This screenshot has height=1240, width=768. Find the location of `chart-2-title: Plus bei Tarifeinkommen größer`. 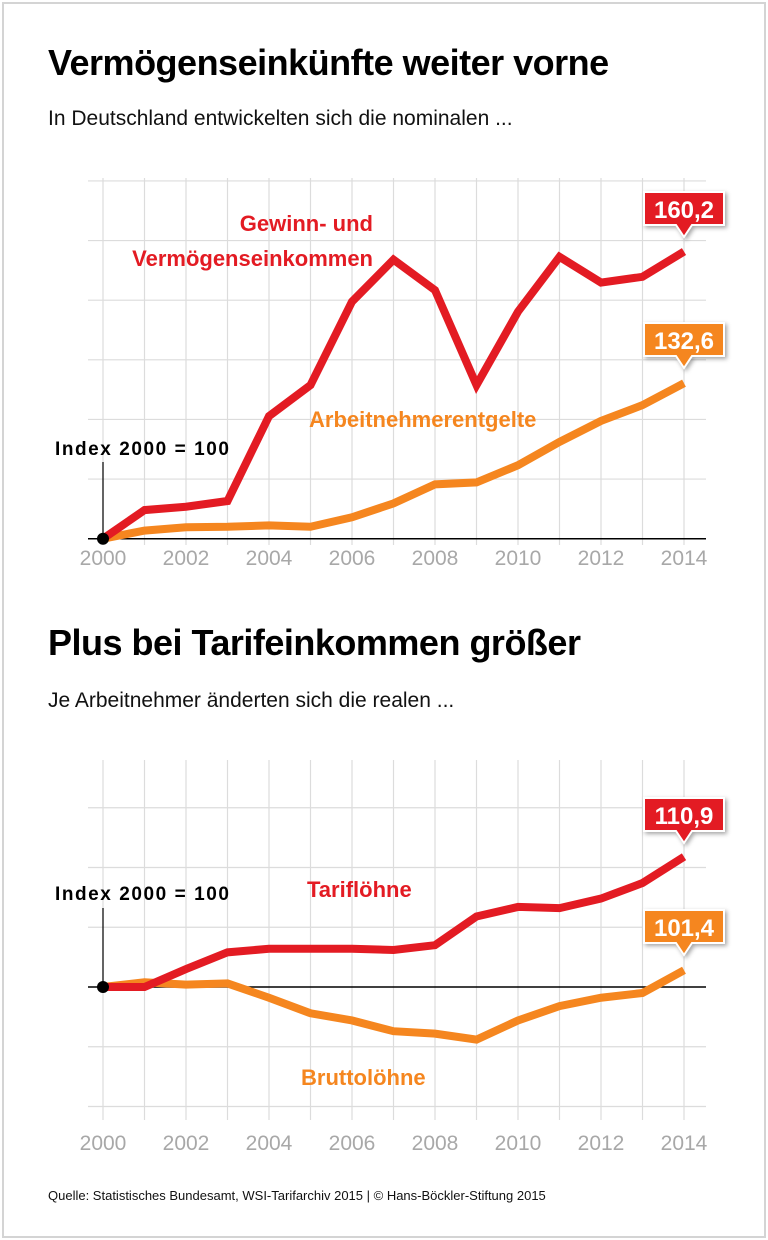

chart-2-title: Plus bei Tarifeinkommen größer is located at coordinates (314, 642).